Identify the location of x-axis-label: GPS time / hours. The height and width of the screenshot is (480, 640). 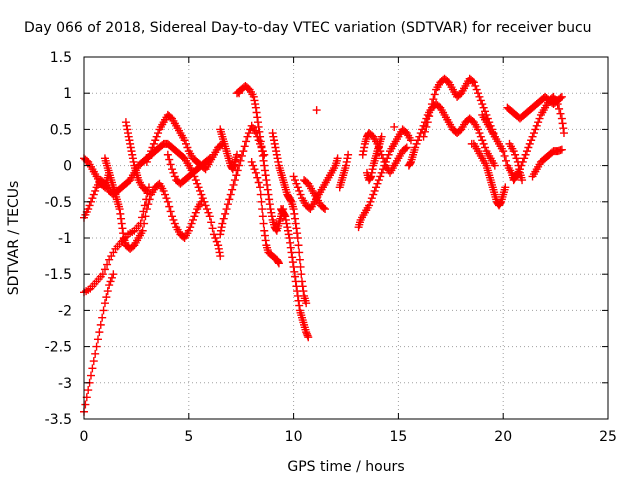
(345, 467).